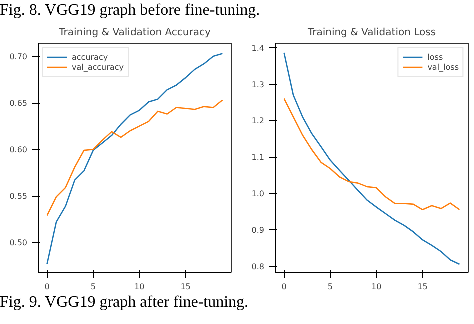 This screenshot has width=474, height=324. What do you see at coordinates (19, 103) in the screenshot?
I see `y-tick-label: 0.65` at bounding box center [19, 103].